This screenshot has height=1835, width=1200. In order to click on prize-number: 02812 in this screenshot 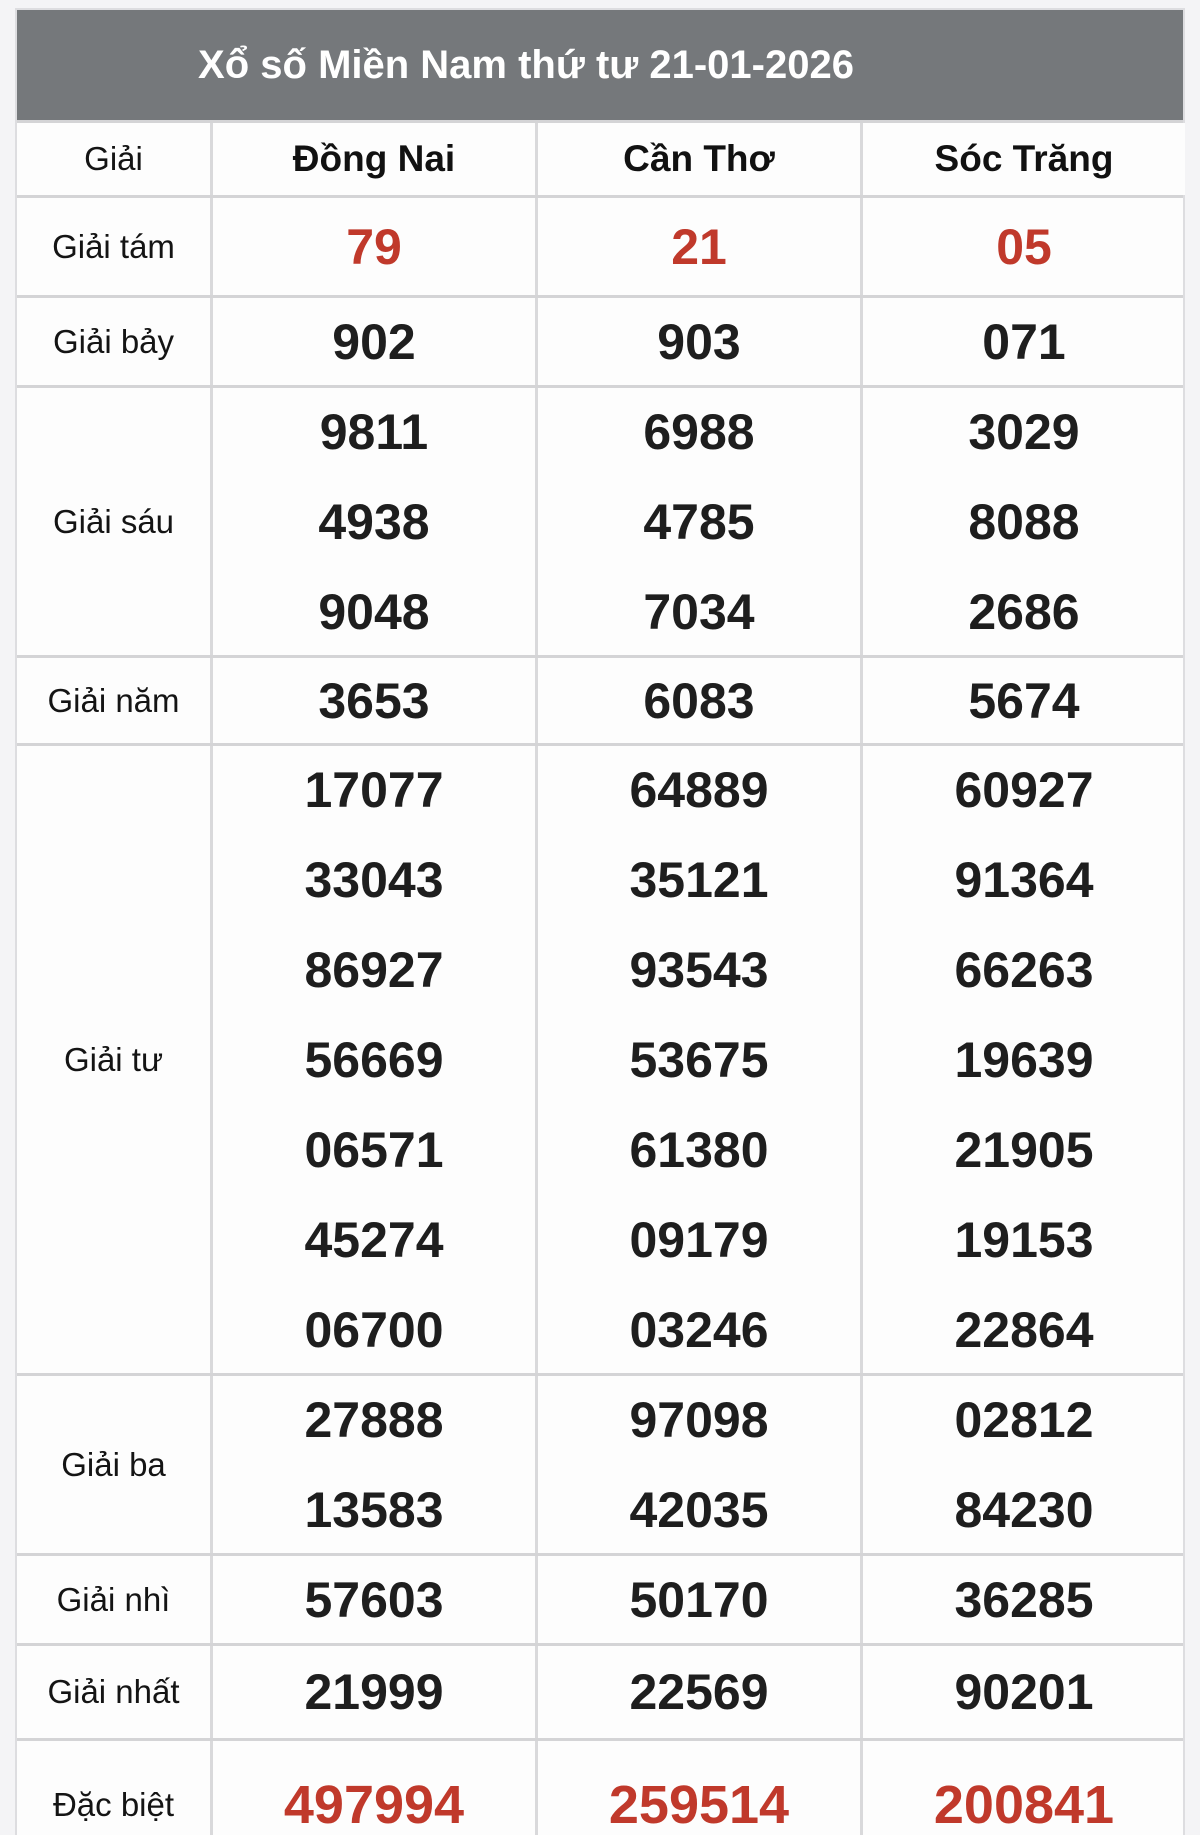, I will do `click(1024, 1419)`.